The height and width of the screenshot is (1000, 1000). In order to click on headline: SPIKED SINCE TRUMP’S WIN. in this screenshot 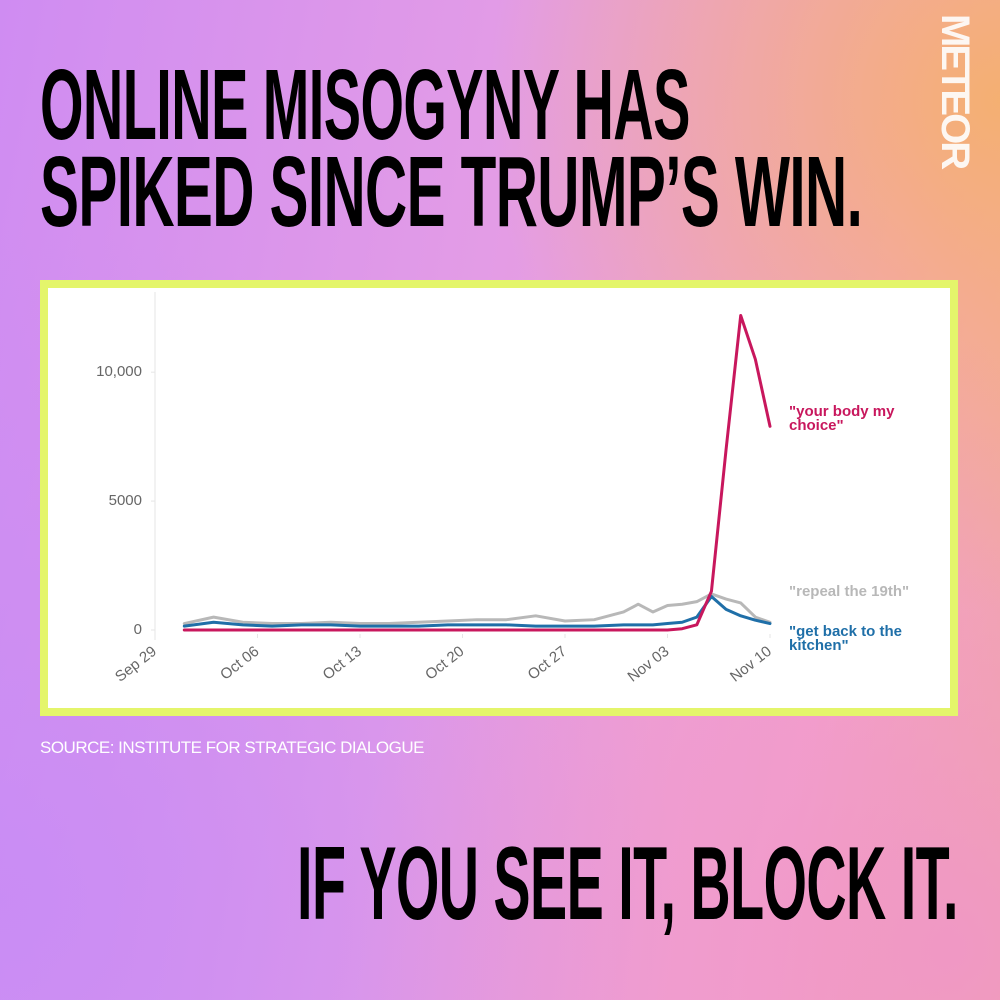, I will do `click(451, 192)`.